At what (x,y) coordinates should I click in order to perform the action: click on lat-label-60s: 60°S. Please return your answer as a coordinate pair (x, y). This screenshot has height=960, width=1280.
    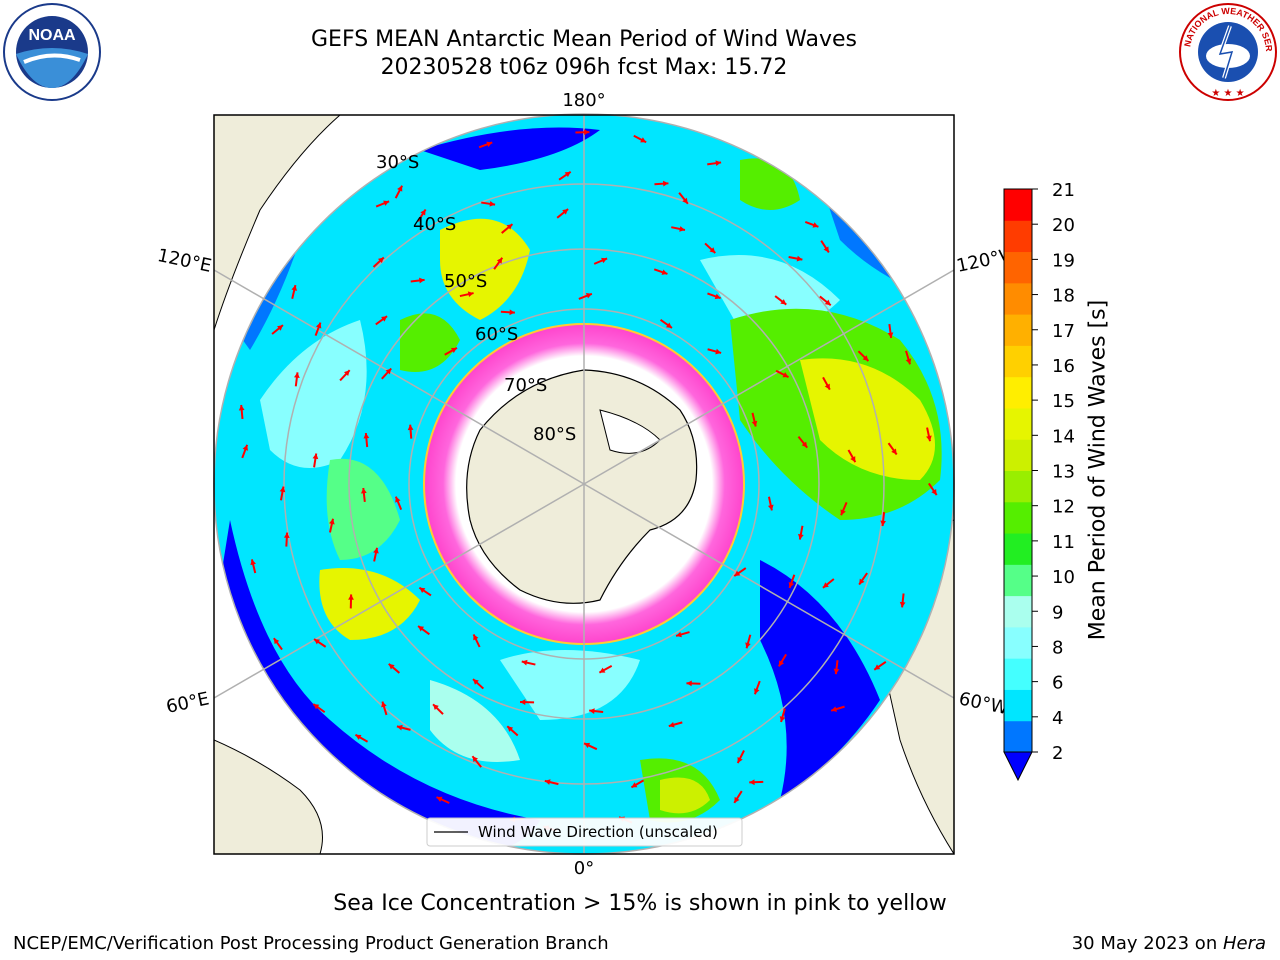
    Looking at the image, I should click on (496, 334).